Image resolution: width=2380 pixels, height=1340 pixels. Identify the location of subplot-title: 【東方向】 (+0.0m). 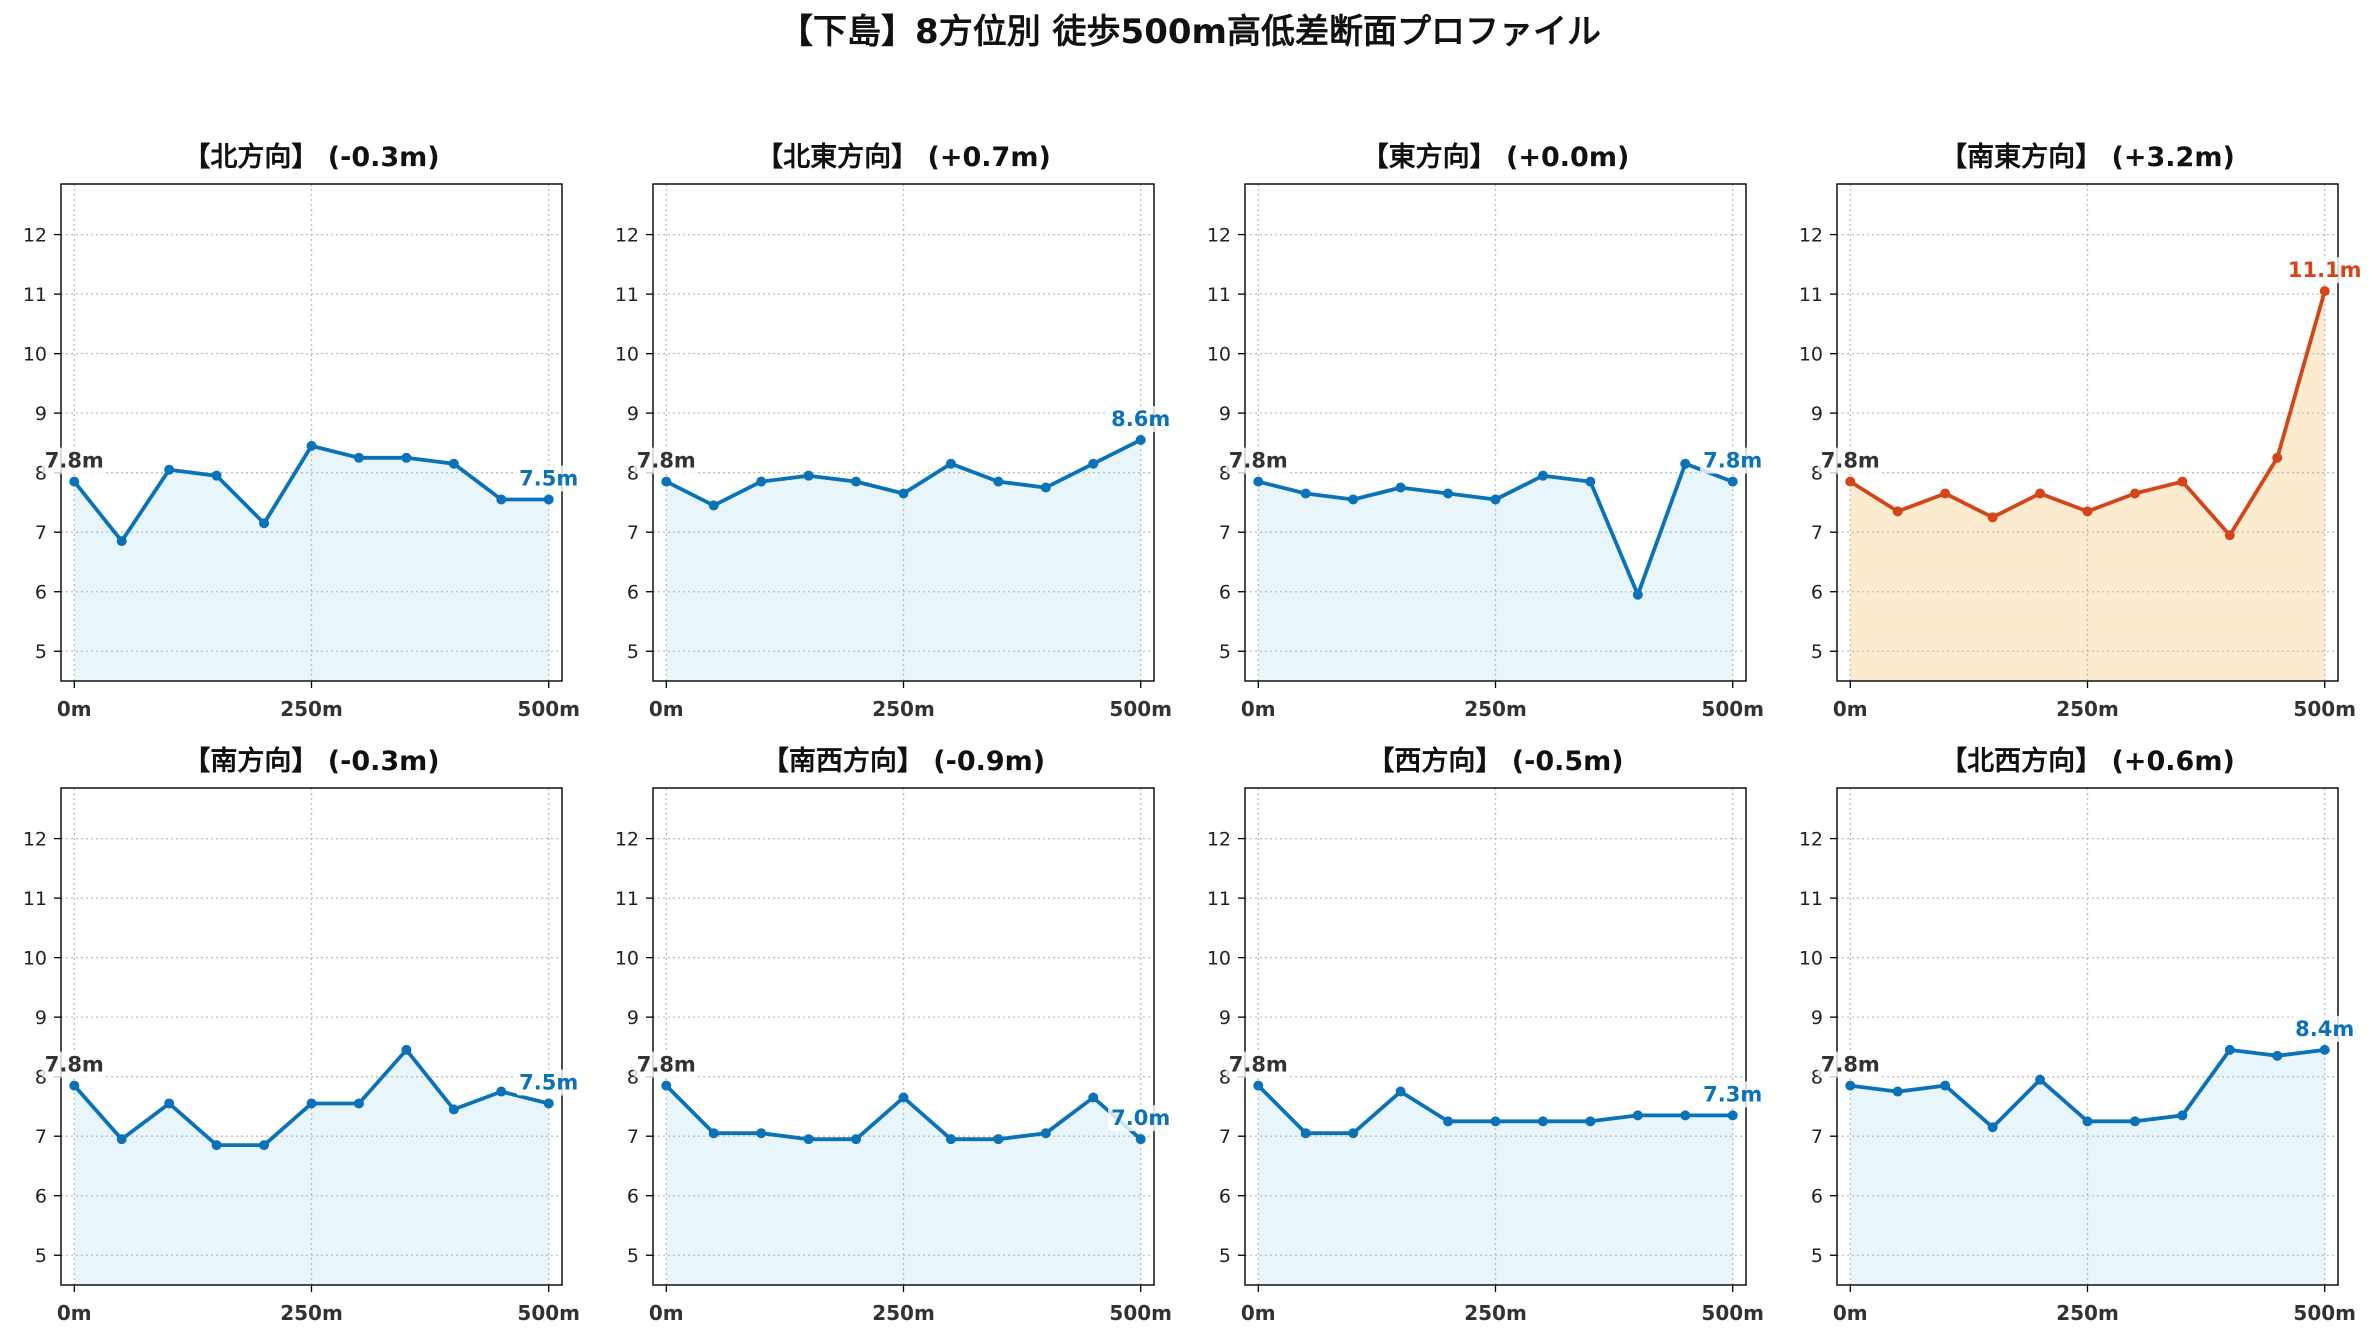
(1496, 157).